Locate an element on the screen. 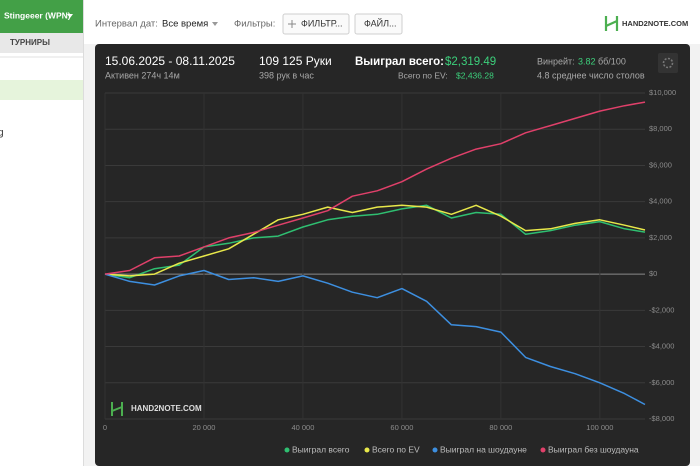 The height and width of the screenshot is (466, 700). watermark: HAND2NOTE.COM is located at coordinates (166, 408).